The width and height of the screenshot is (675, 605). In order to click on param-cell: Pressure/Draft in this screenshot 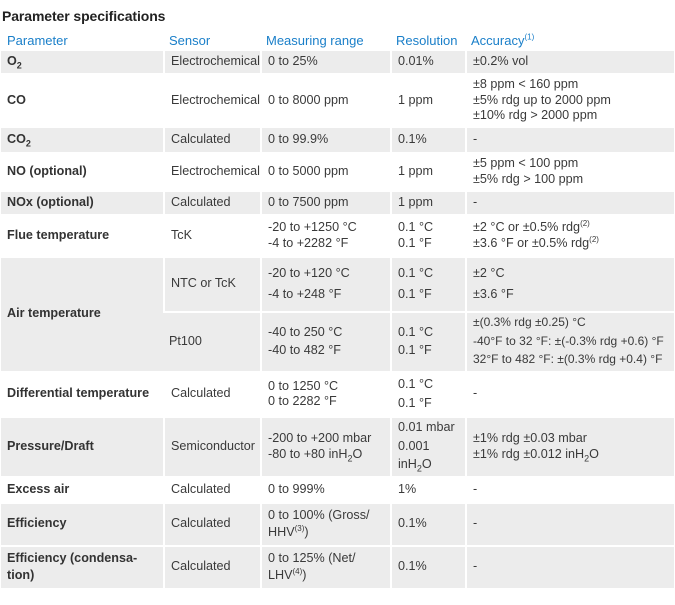, I will do `click(82, 447)`.